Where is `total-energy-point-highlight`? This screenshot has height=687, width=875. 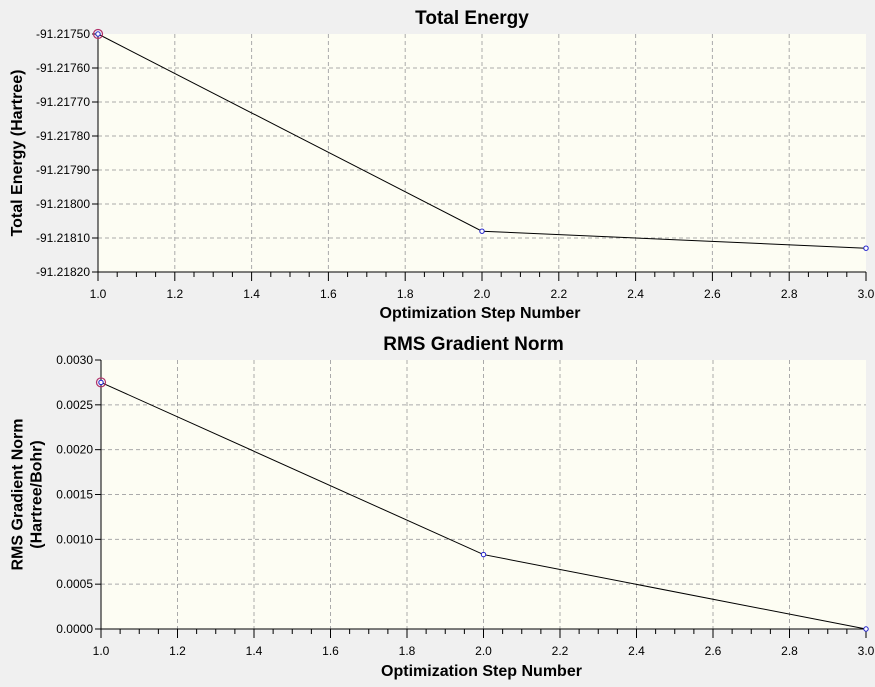
total-energy-point-highlight is located at coordinates (98, 34).